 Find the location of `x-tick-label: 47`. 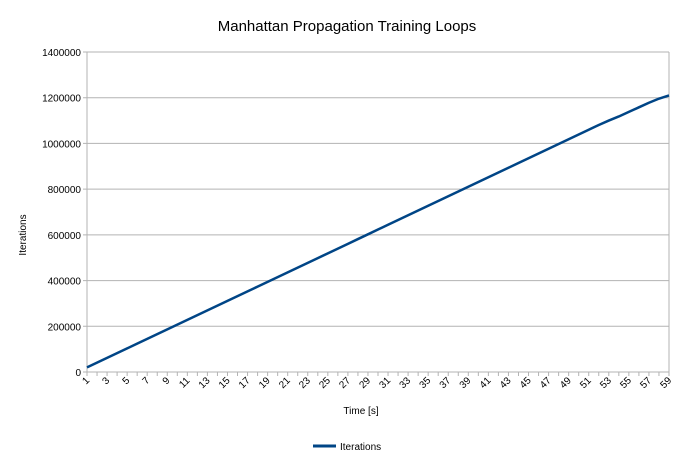

x-tick-label: 47 is located at coordinates (546, 383).